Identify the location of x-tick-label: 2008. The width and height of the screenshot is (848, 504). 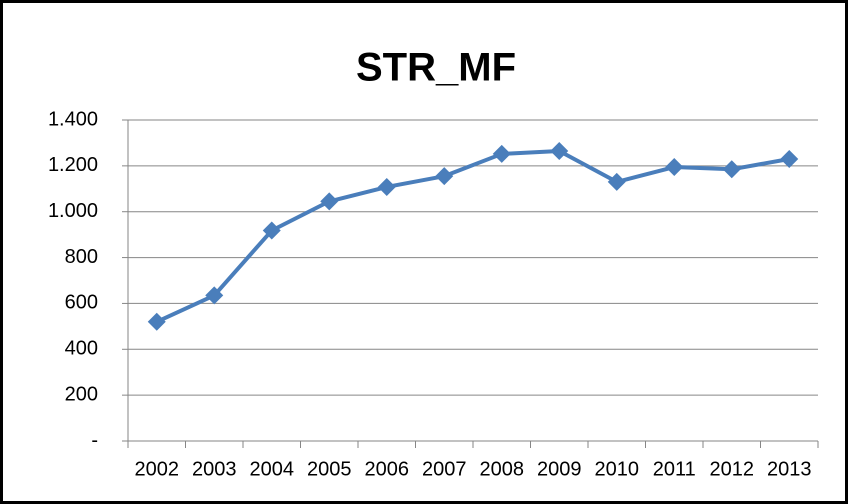
(502, 469).